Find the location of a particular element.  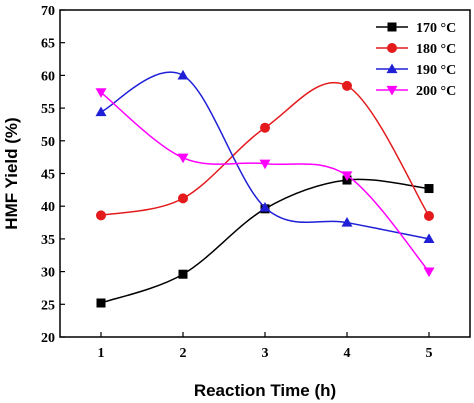

y-axis-ticks: 20 25 30 35 40 45 50 55 60 65 70 is located at coordinates (53, 175).